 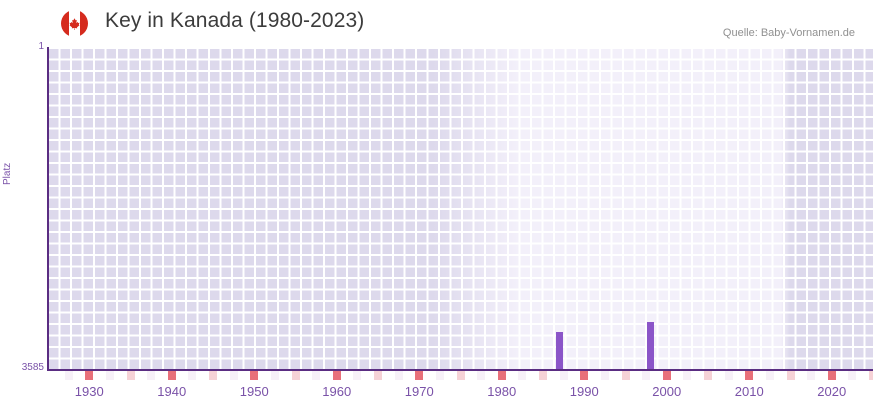 I want to click on x-axis-label-1980: 1980, so click(x=502, y=391).